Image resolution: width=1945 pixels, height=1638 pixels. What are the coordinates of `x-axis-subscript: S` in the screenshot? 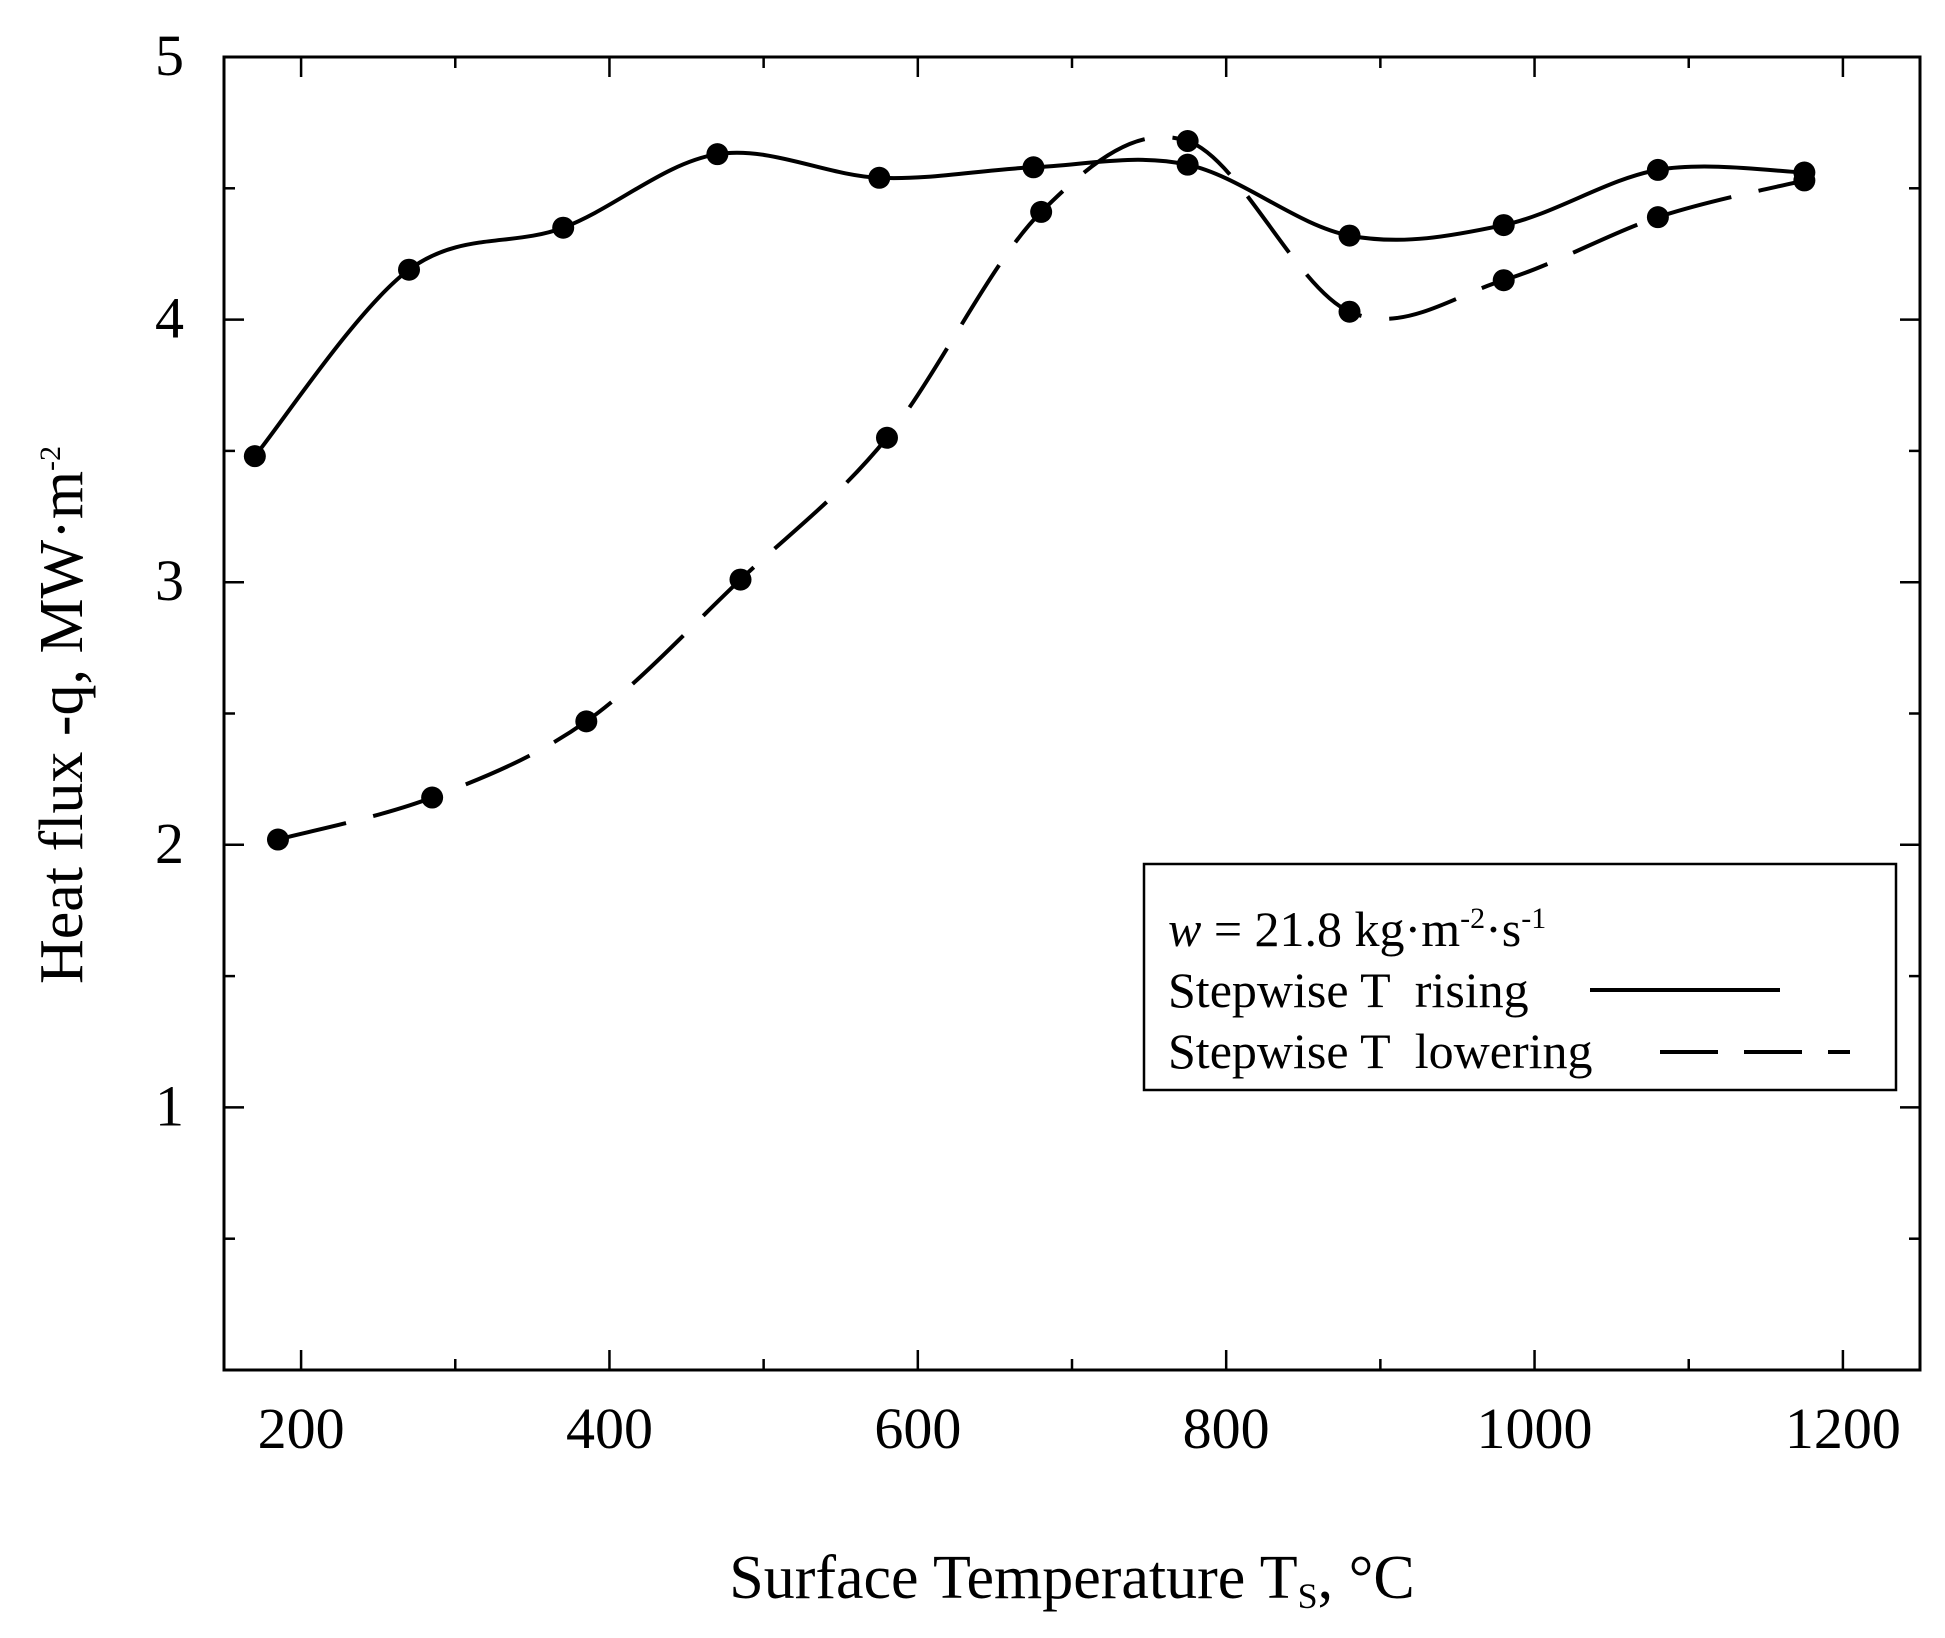 It's located at (1308, 1596).